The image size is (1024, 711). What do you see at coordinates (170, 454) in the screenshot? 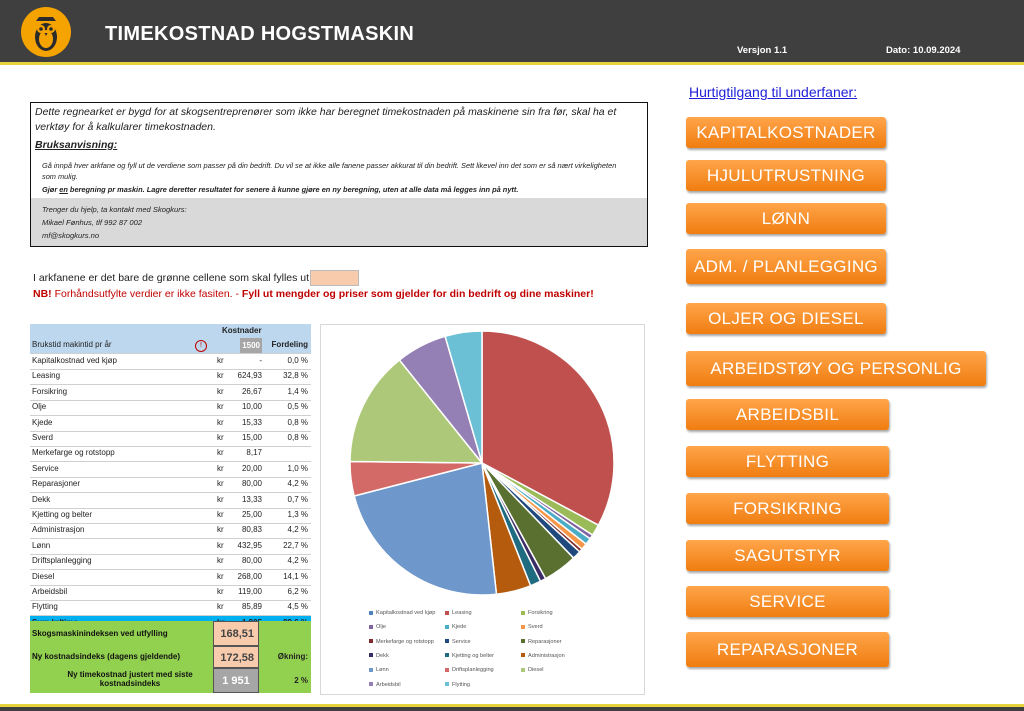
I see `table-row: Merkefarge og rotstopp kr 8,17` at bounding box center [170, 454].